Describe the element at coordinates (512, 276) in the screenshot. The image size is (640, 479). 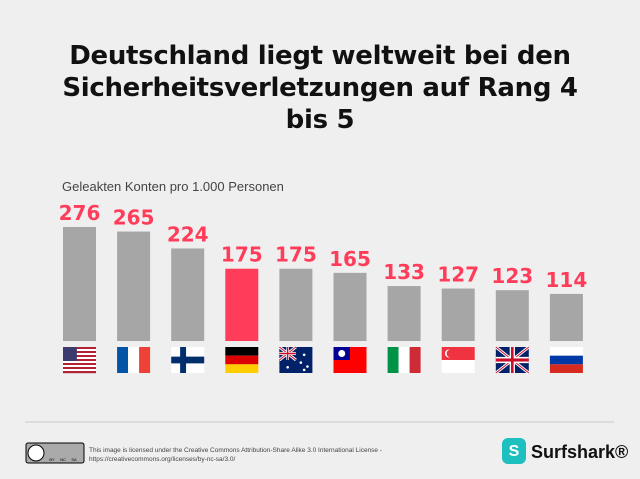
I see `value-label: 123` at that location.